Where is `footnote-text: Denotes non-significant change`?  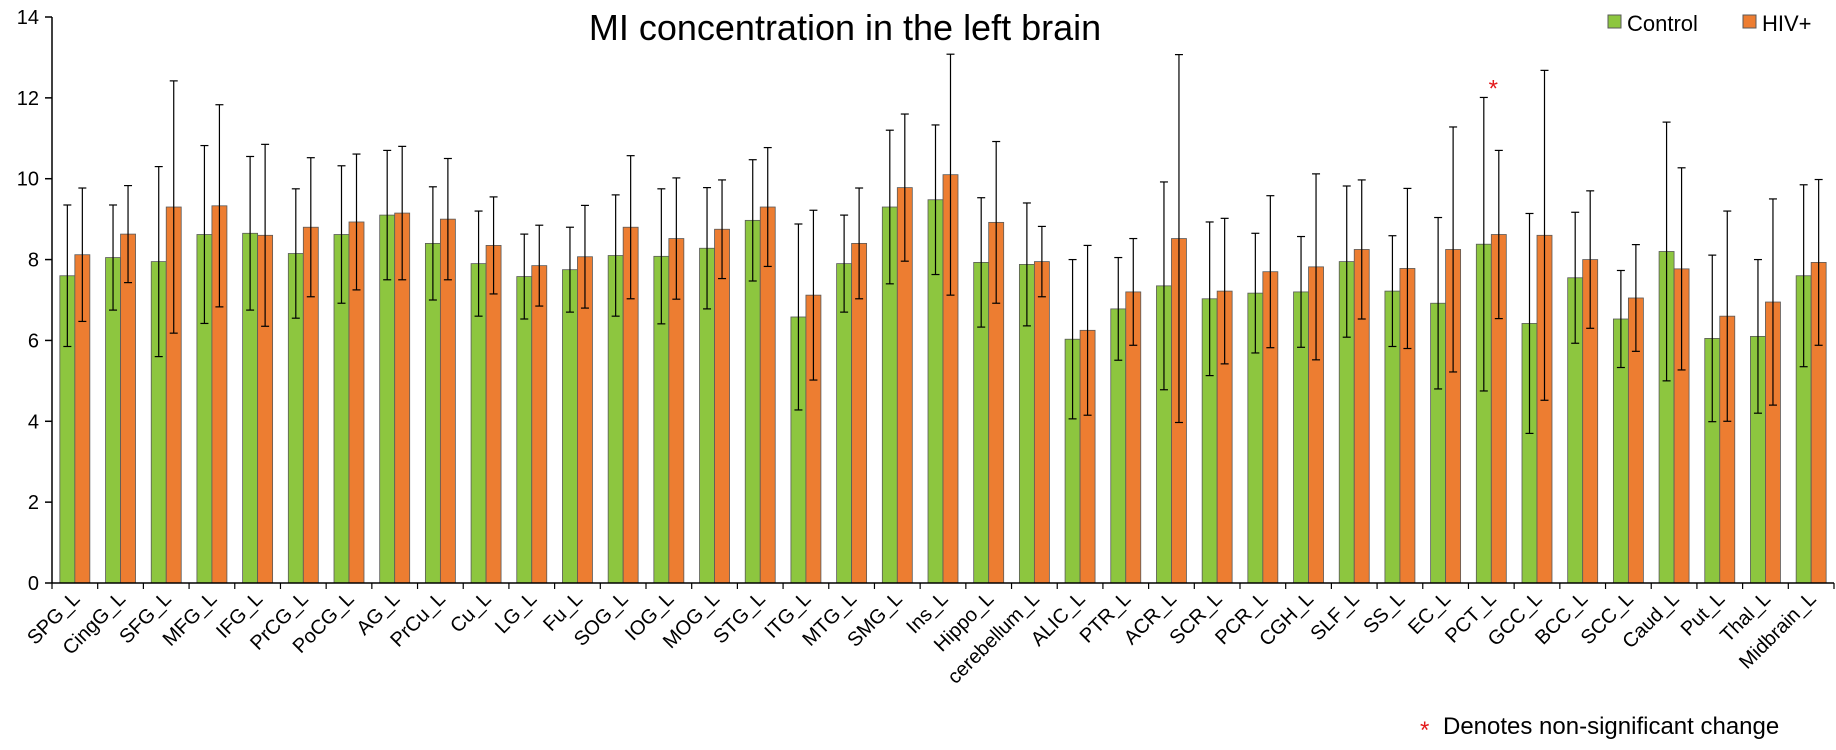
footnote-text: Denotes non-significant change is located at coordinates (1611, 726).